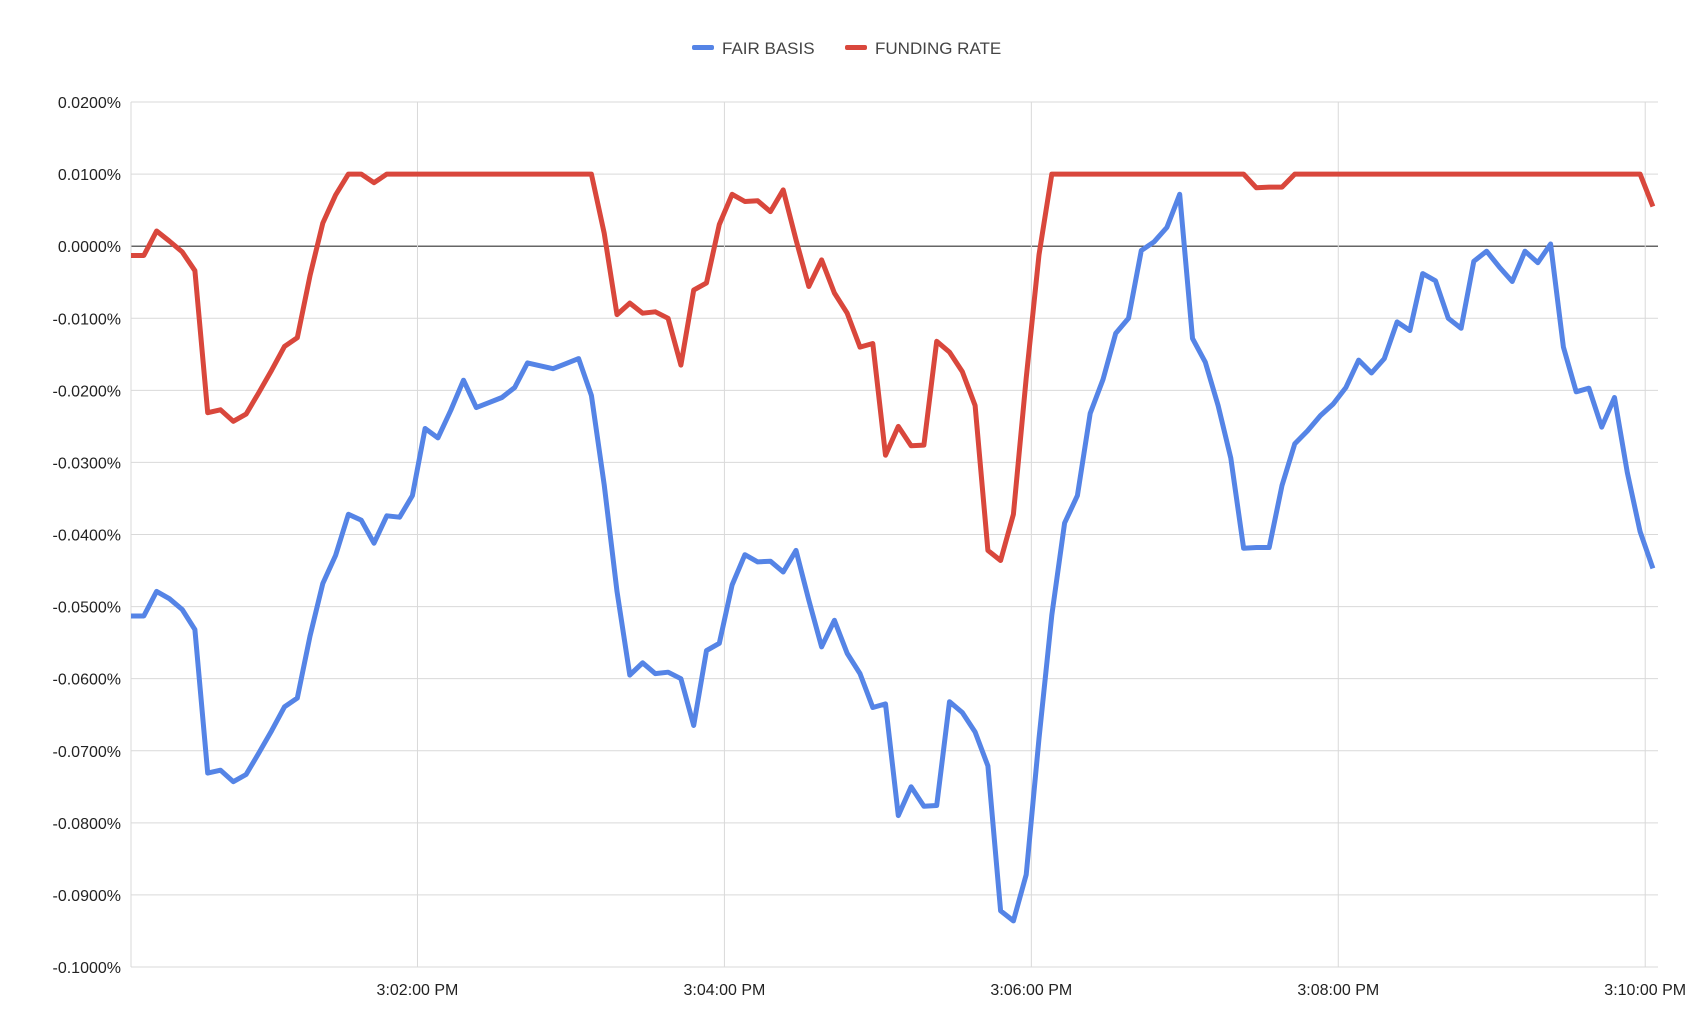  Describe the element at coordinates (87, 896) in the screenshot. I see `y-tick-label: -0.0900%` at that location.